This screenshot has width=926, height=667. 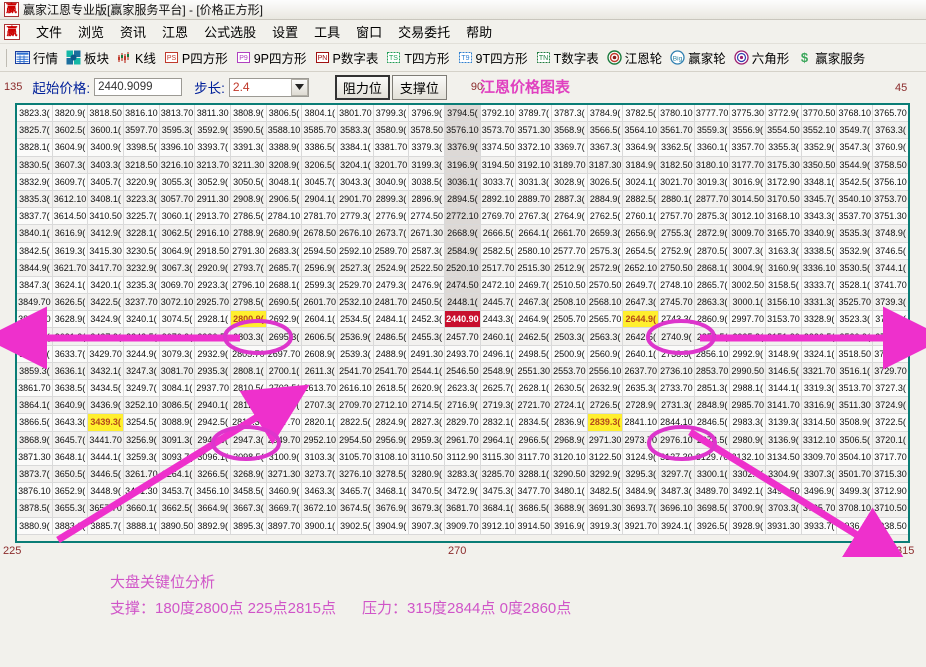 What do you see at coordinates (855, 250) in the screenshot?
I see `price-cell: 3532.9(` at bounding box center [855, 250].